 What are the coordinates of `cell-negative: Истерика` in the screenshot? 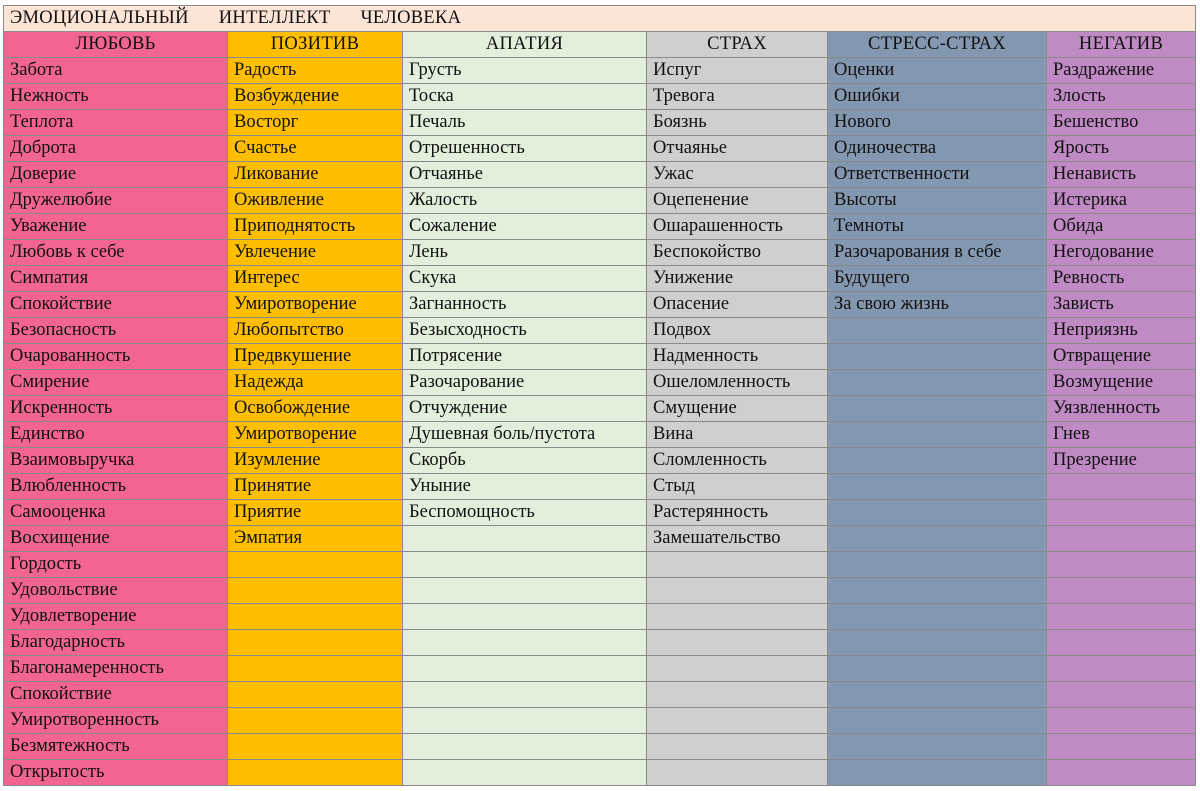 It's located at (1121, 200).